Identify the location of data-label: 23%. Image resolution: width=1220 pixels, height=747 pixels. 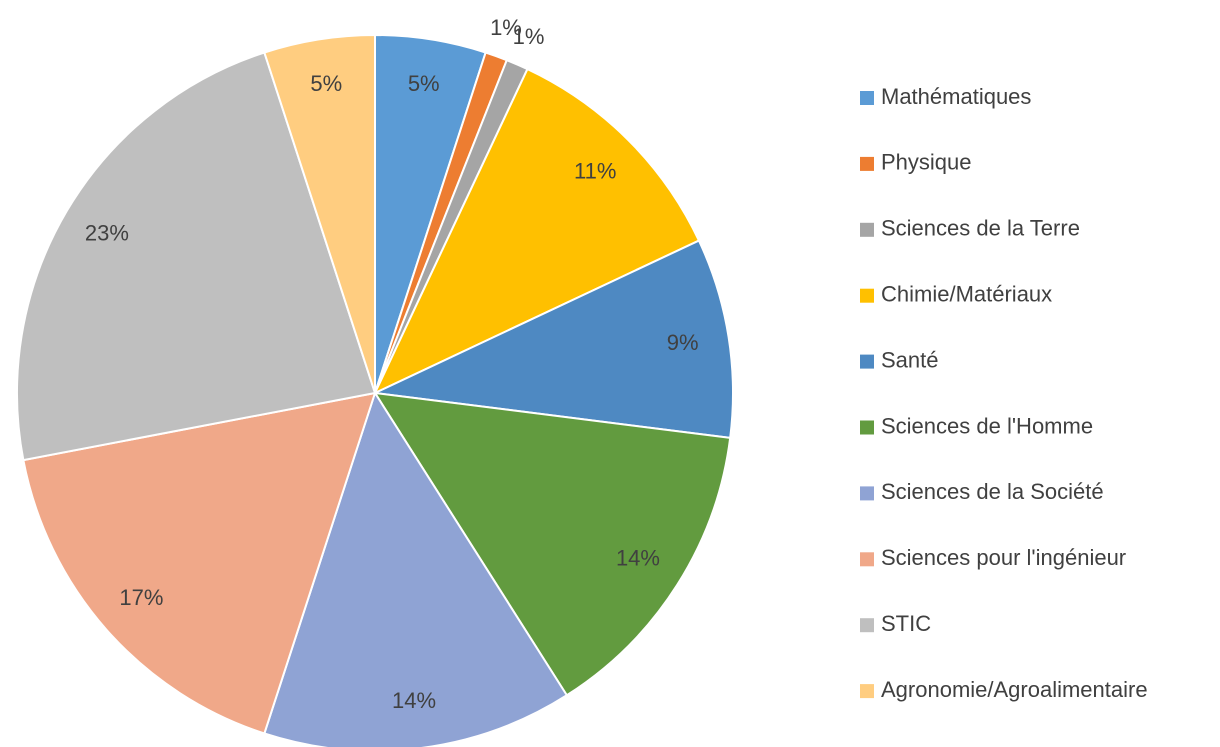
(107, 232).